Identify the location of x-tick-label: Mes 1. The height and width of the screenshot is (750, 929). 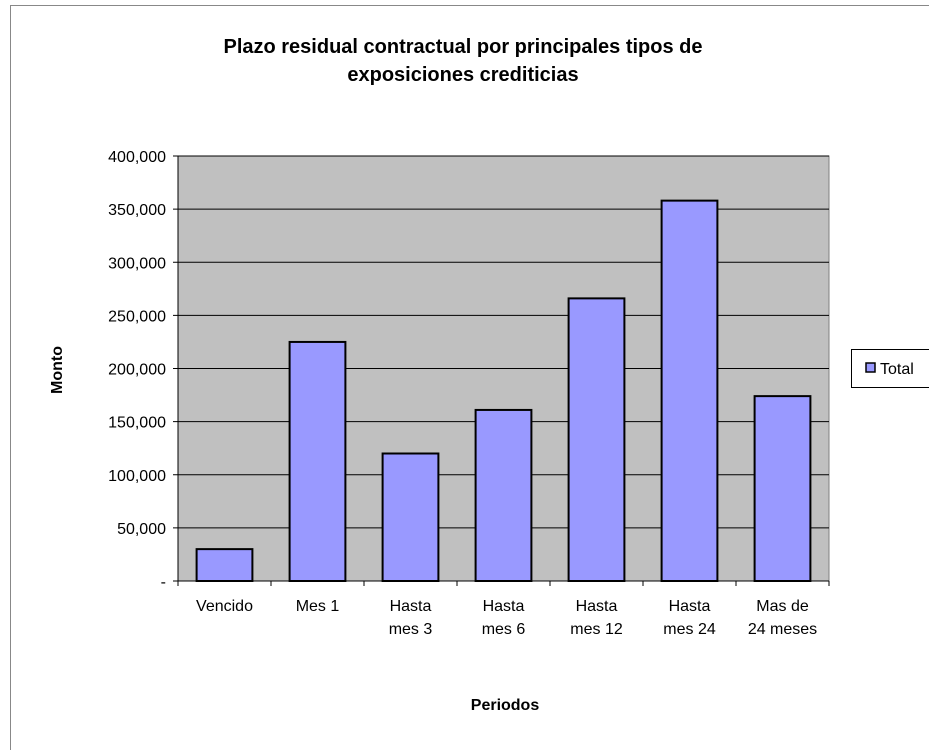
(318, 606).